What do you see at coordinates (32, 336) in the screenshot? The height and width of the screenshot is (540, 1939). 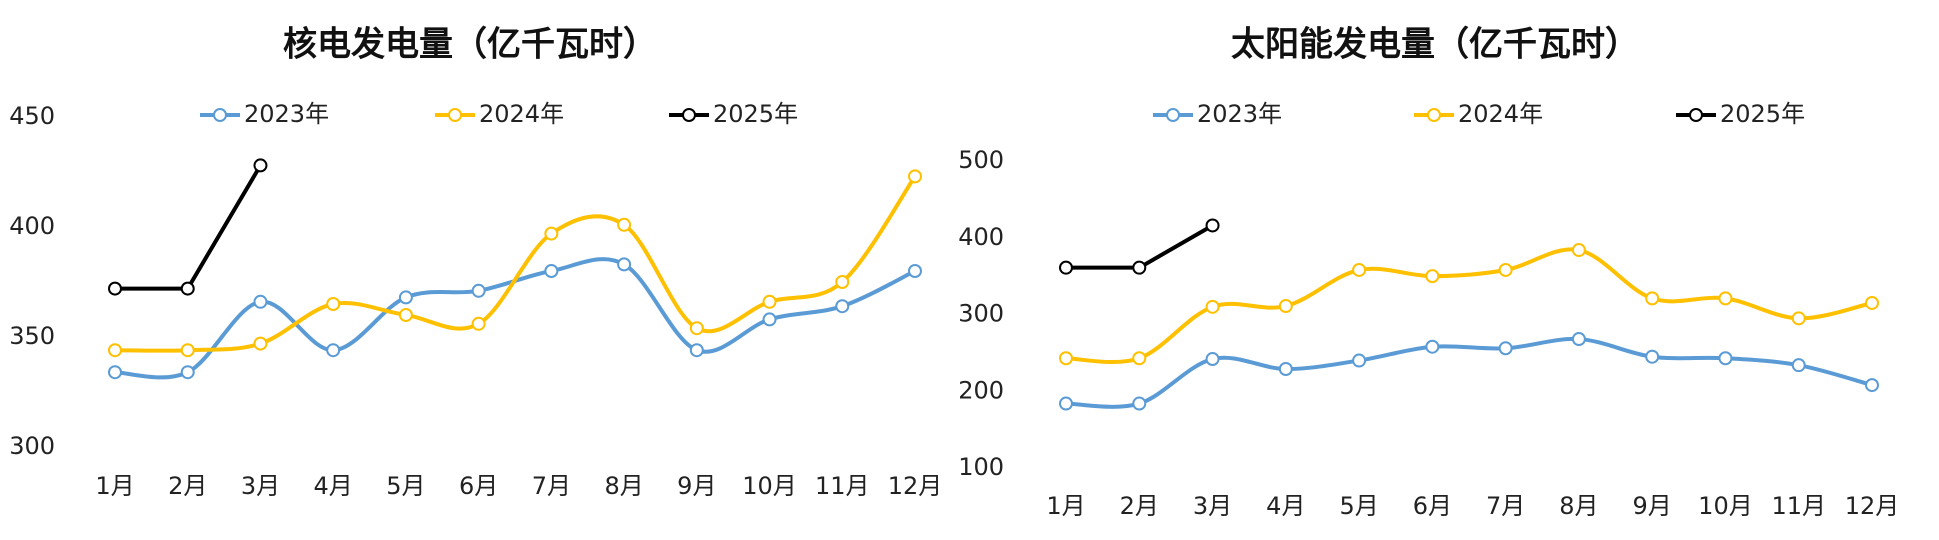 I see `y-tick-label: 350` at bounding box center [32, 336].